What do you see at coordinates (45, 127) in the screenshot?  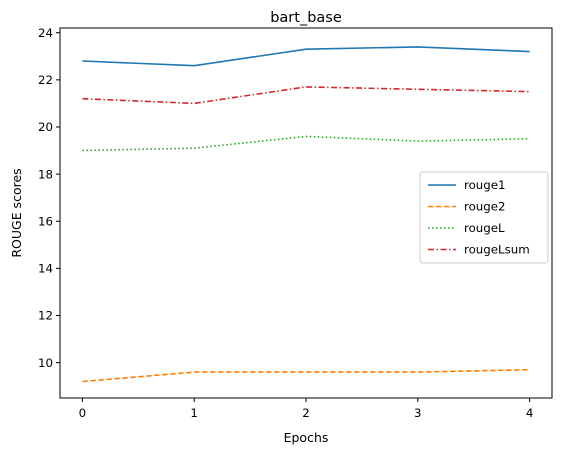 I see `y-tick-label: 20` at bounding box center [45, 127].